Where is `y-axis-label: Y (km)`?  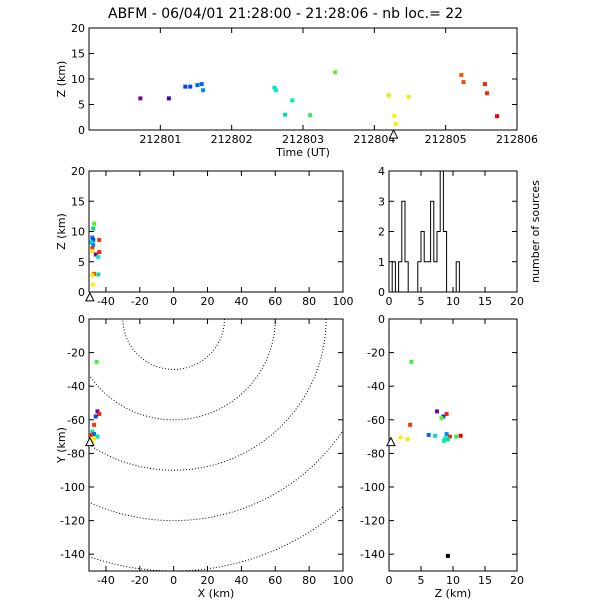 y-axis-label: Y (km) is located at coordinates (61, 445).